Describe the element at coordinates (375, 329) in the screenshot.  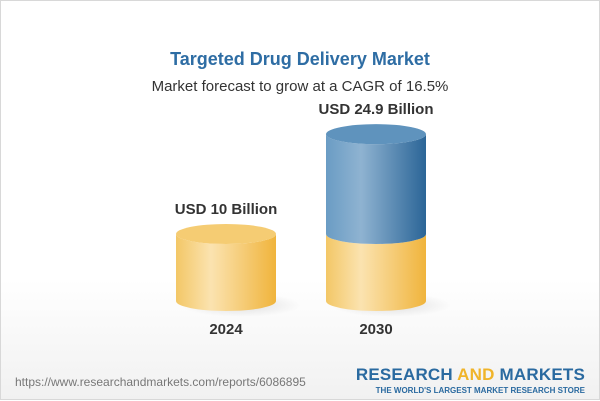
I see `year-label: 2030` at that location.